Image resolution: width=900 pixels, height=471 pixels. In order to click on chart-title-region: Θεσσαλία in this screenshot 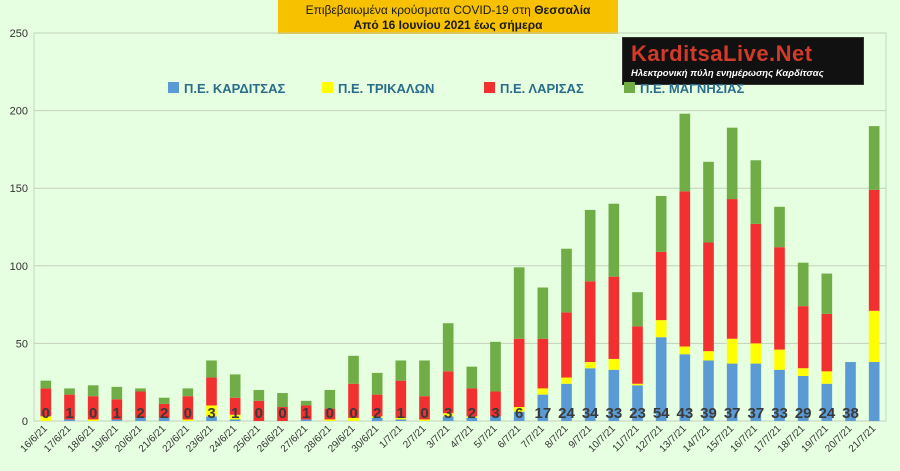, I will do `click(562, 10)`.